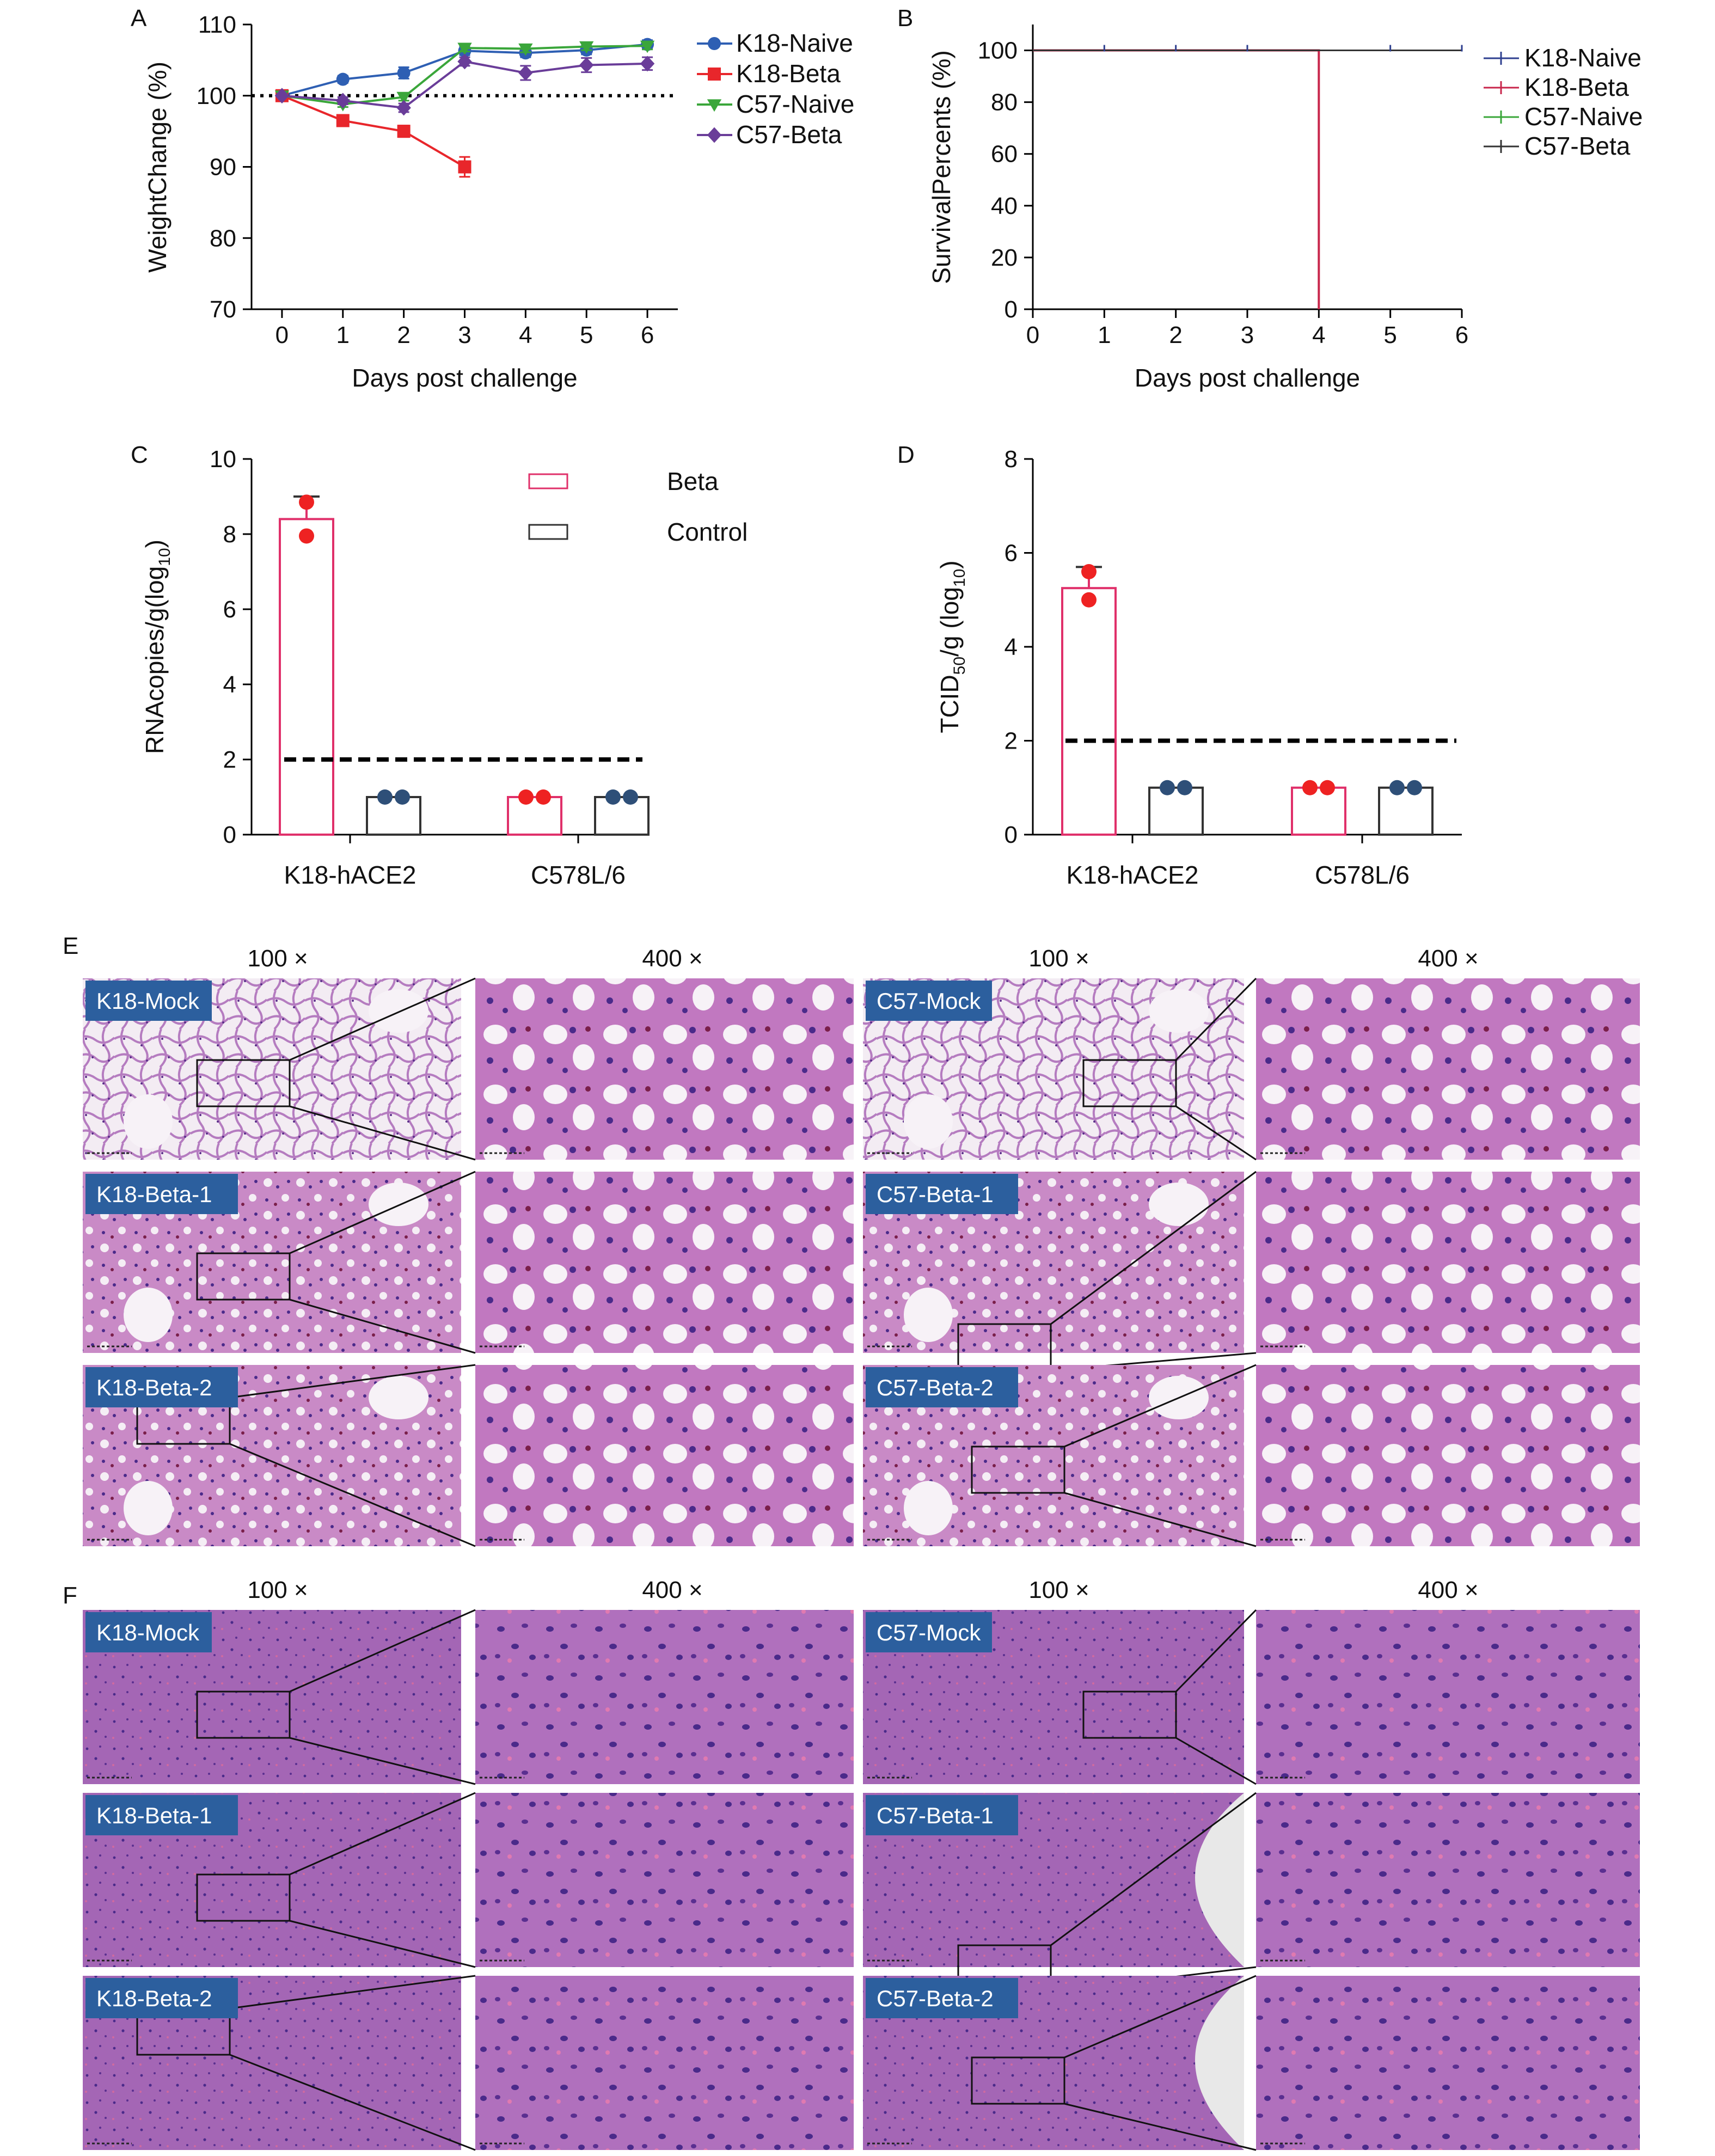 This screenshot has height=2156, width=1715. Describe the element at coordinates (935, 1815) in the screenshot. I see `sample-label-right: C57-Beta-1` at that location.